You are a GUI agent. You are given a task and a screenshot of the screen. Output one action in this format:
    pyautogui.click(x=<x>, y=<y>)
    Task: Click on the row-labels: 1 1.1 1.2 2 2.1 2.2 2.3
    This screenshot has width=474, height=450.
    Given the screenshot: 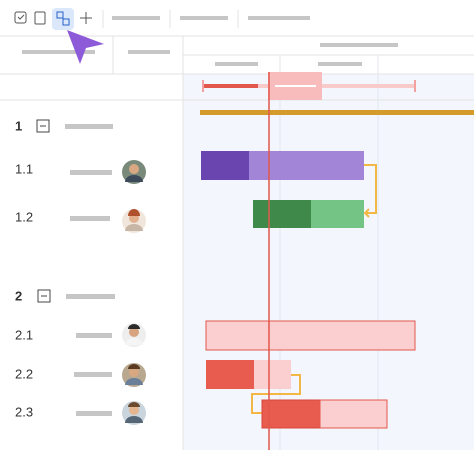 What is the action you would take?
    pyautogui.click(x=65, y=268)
    